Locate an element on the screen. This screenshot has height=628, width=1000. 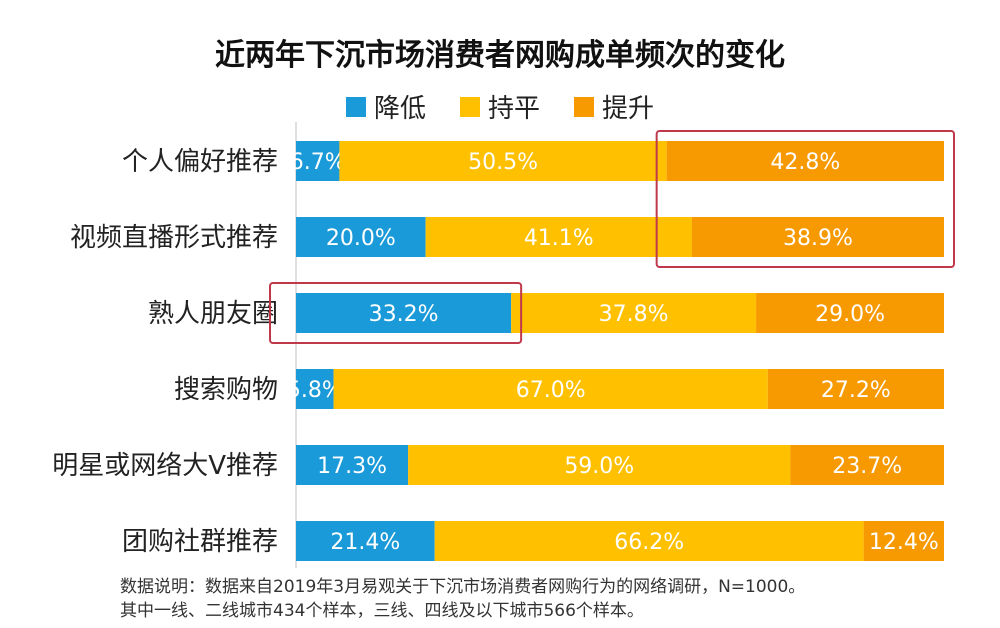
legend-label-flat: 持平 is located at coordinates (513, 109).